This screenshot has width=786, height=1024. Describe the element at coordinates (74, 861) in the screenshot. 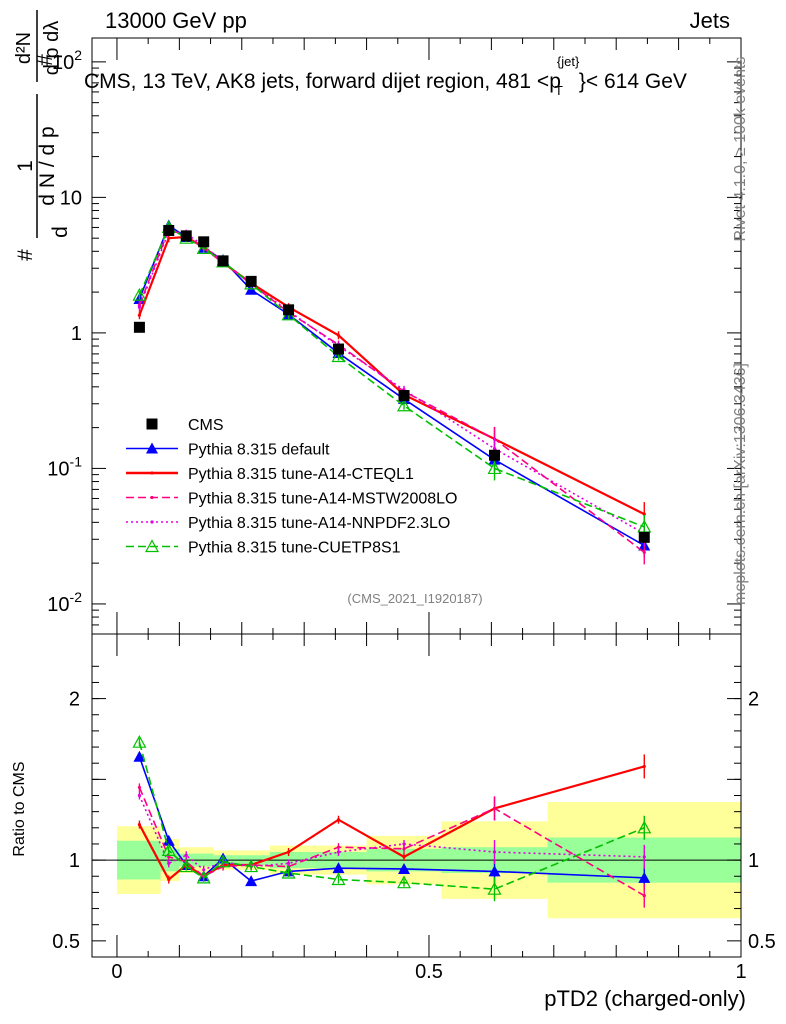

I see `ratio-y-tick-label: 1` at that location.